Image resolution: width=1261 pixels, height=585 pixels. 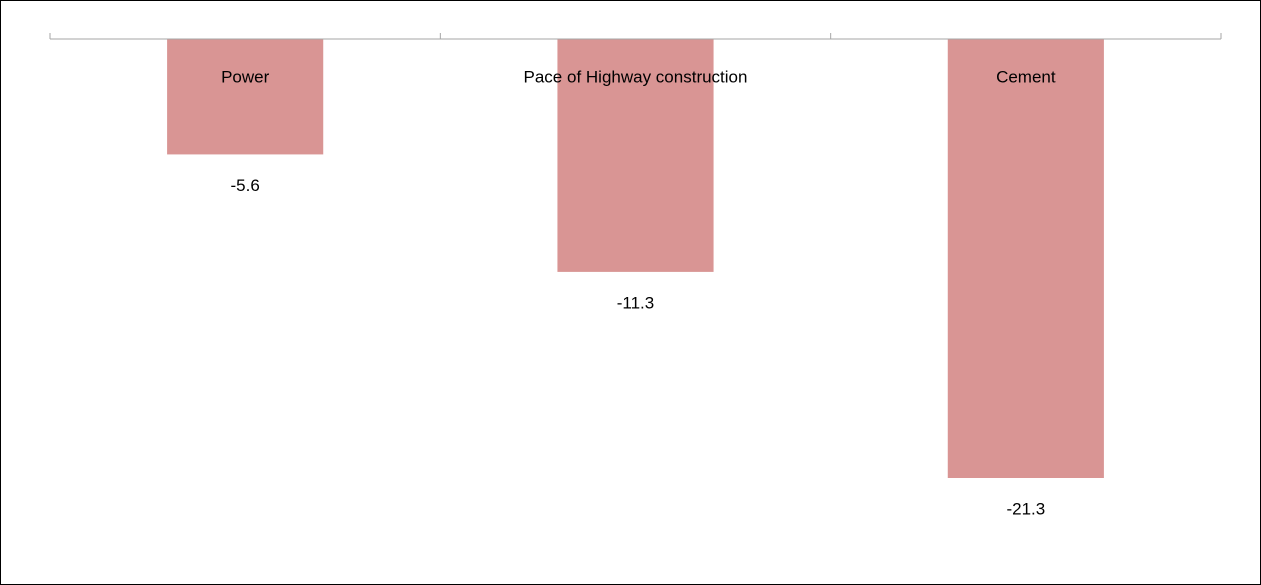 What do you see at coordinates (245, 185) in the screenshot?
I see `data-label: -5.6` at bounding box center [245, 185].